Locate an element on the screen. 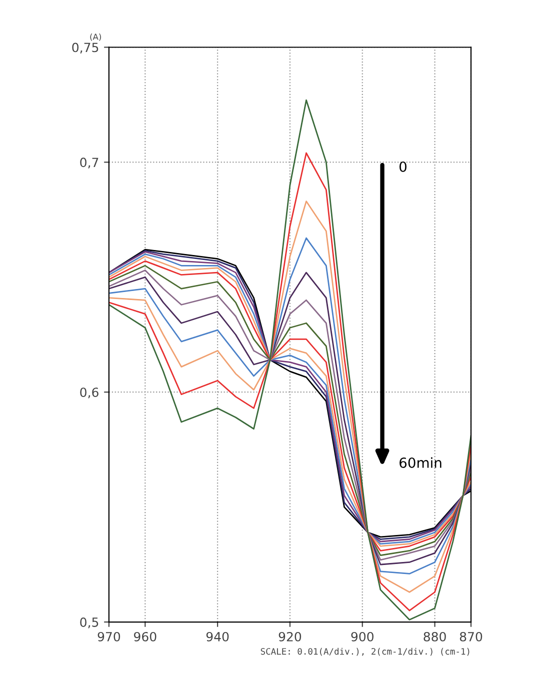  x-tick-label: 900 is located at coordinates (362, 637).